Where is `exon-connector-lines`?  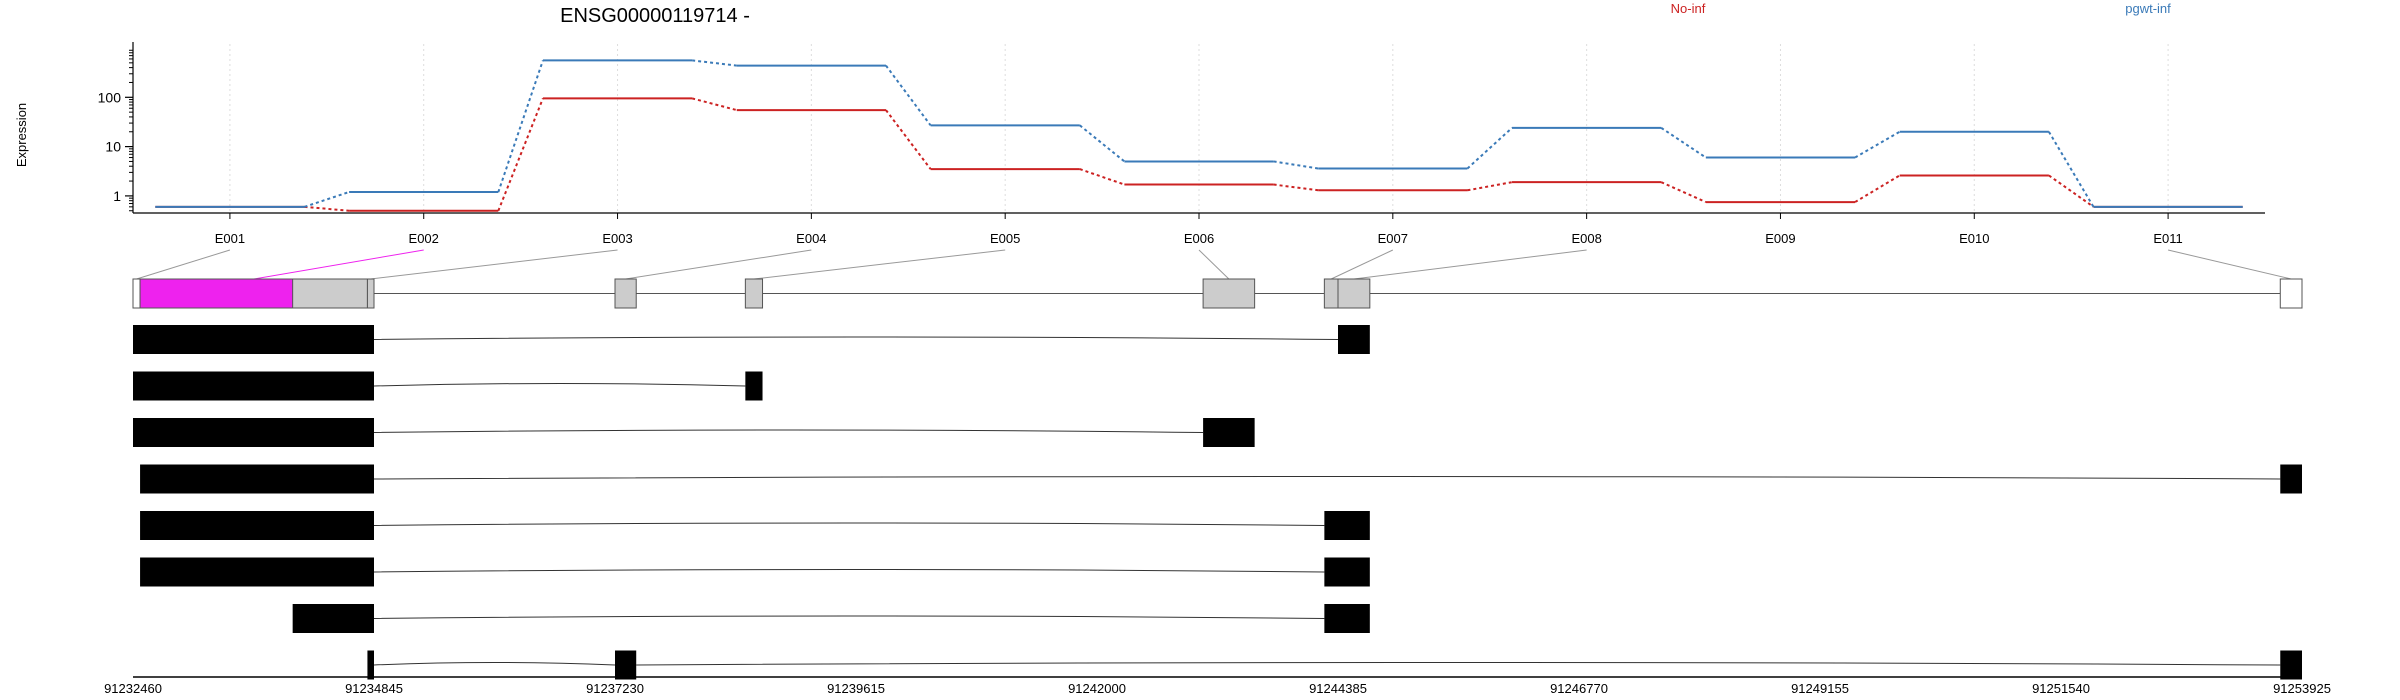 exon-connector-lines is located at coordinates (1214, 264).